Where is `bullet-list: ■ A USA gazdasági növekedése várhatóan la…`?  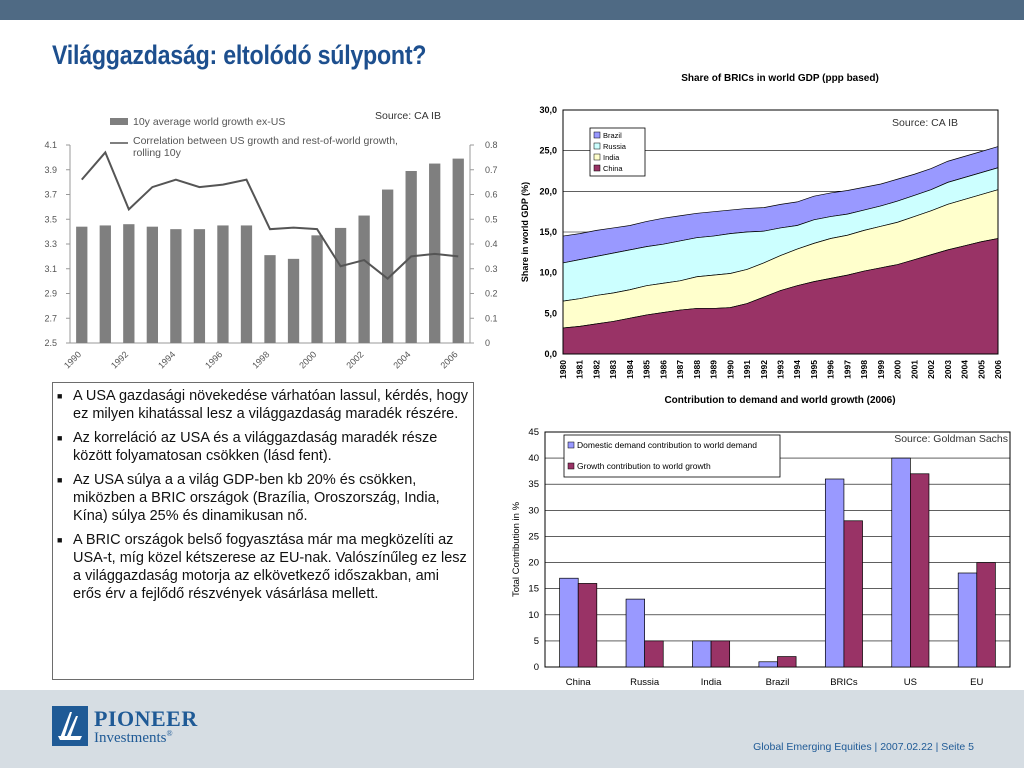
bullet-list: ■ A USA gazdasági növekedése várhatóan la… is located at coordinates (263, 495).